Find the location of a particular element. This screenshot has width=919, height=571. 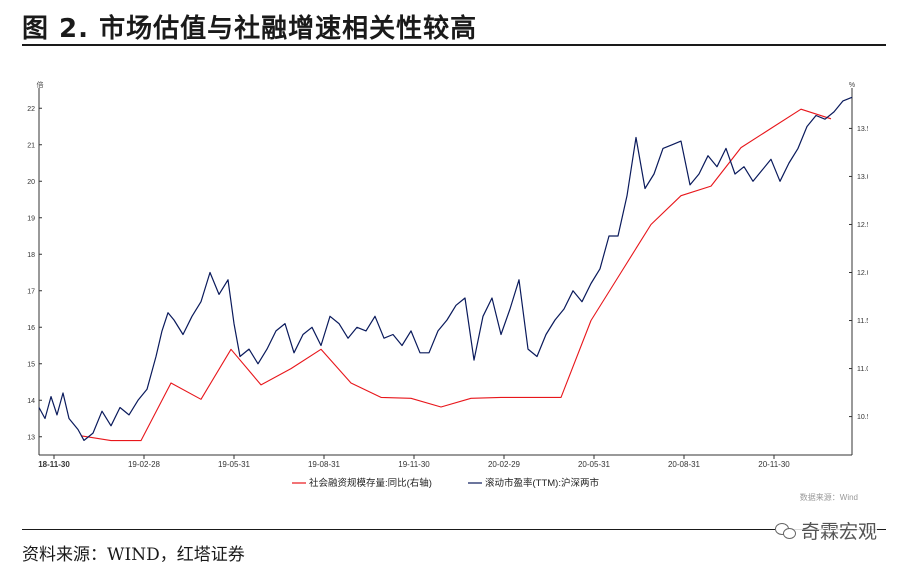

legend-social-financing: 社会融资规模存量:同比(右轴) is located at coordinates (362, 483).